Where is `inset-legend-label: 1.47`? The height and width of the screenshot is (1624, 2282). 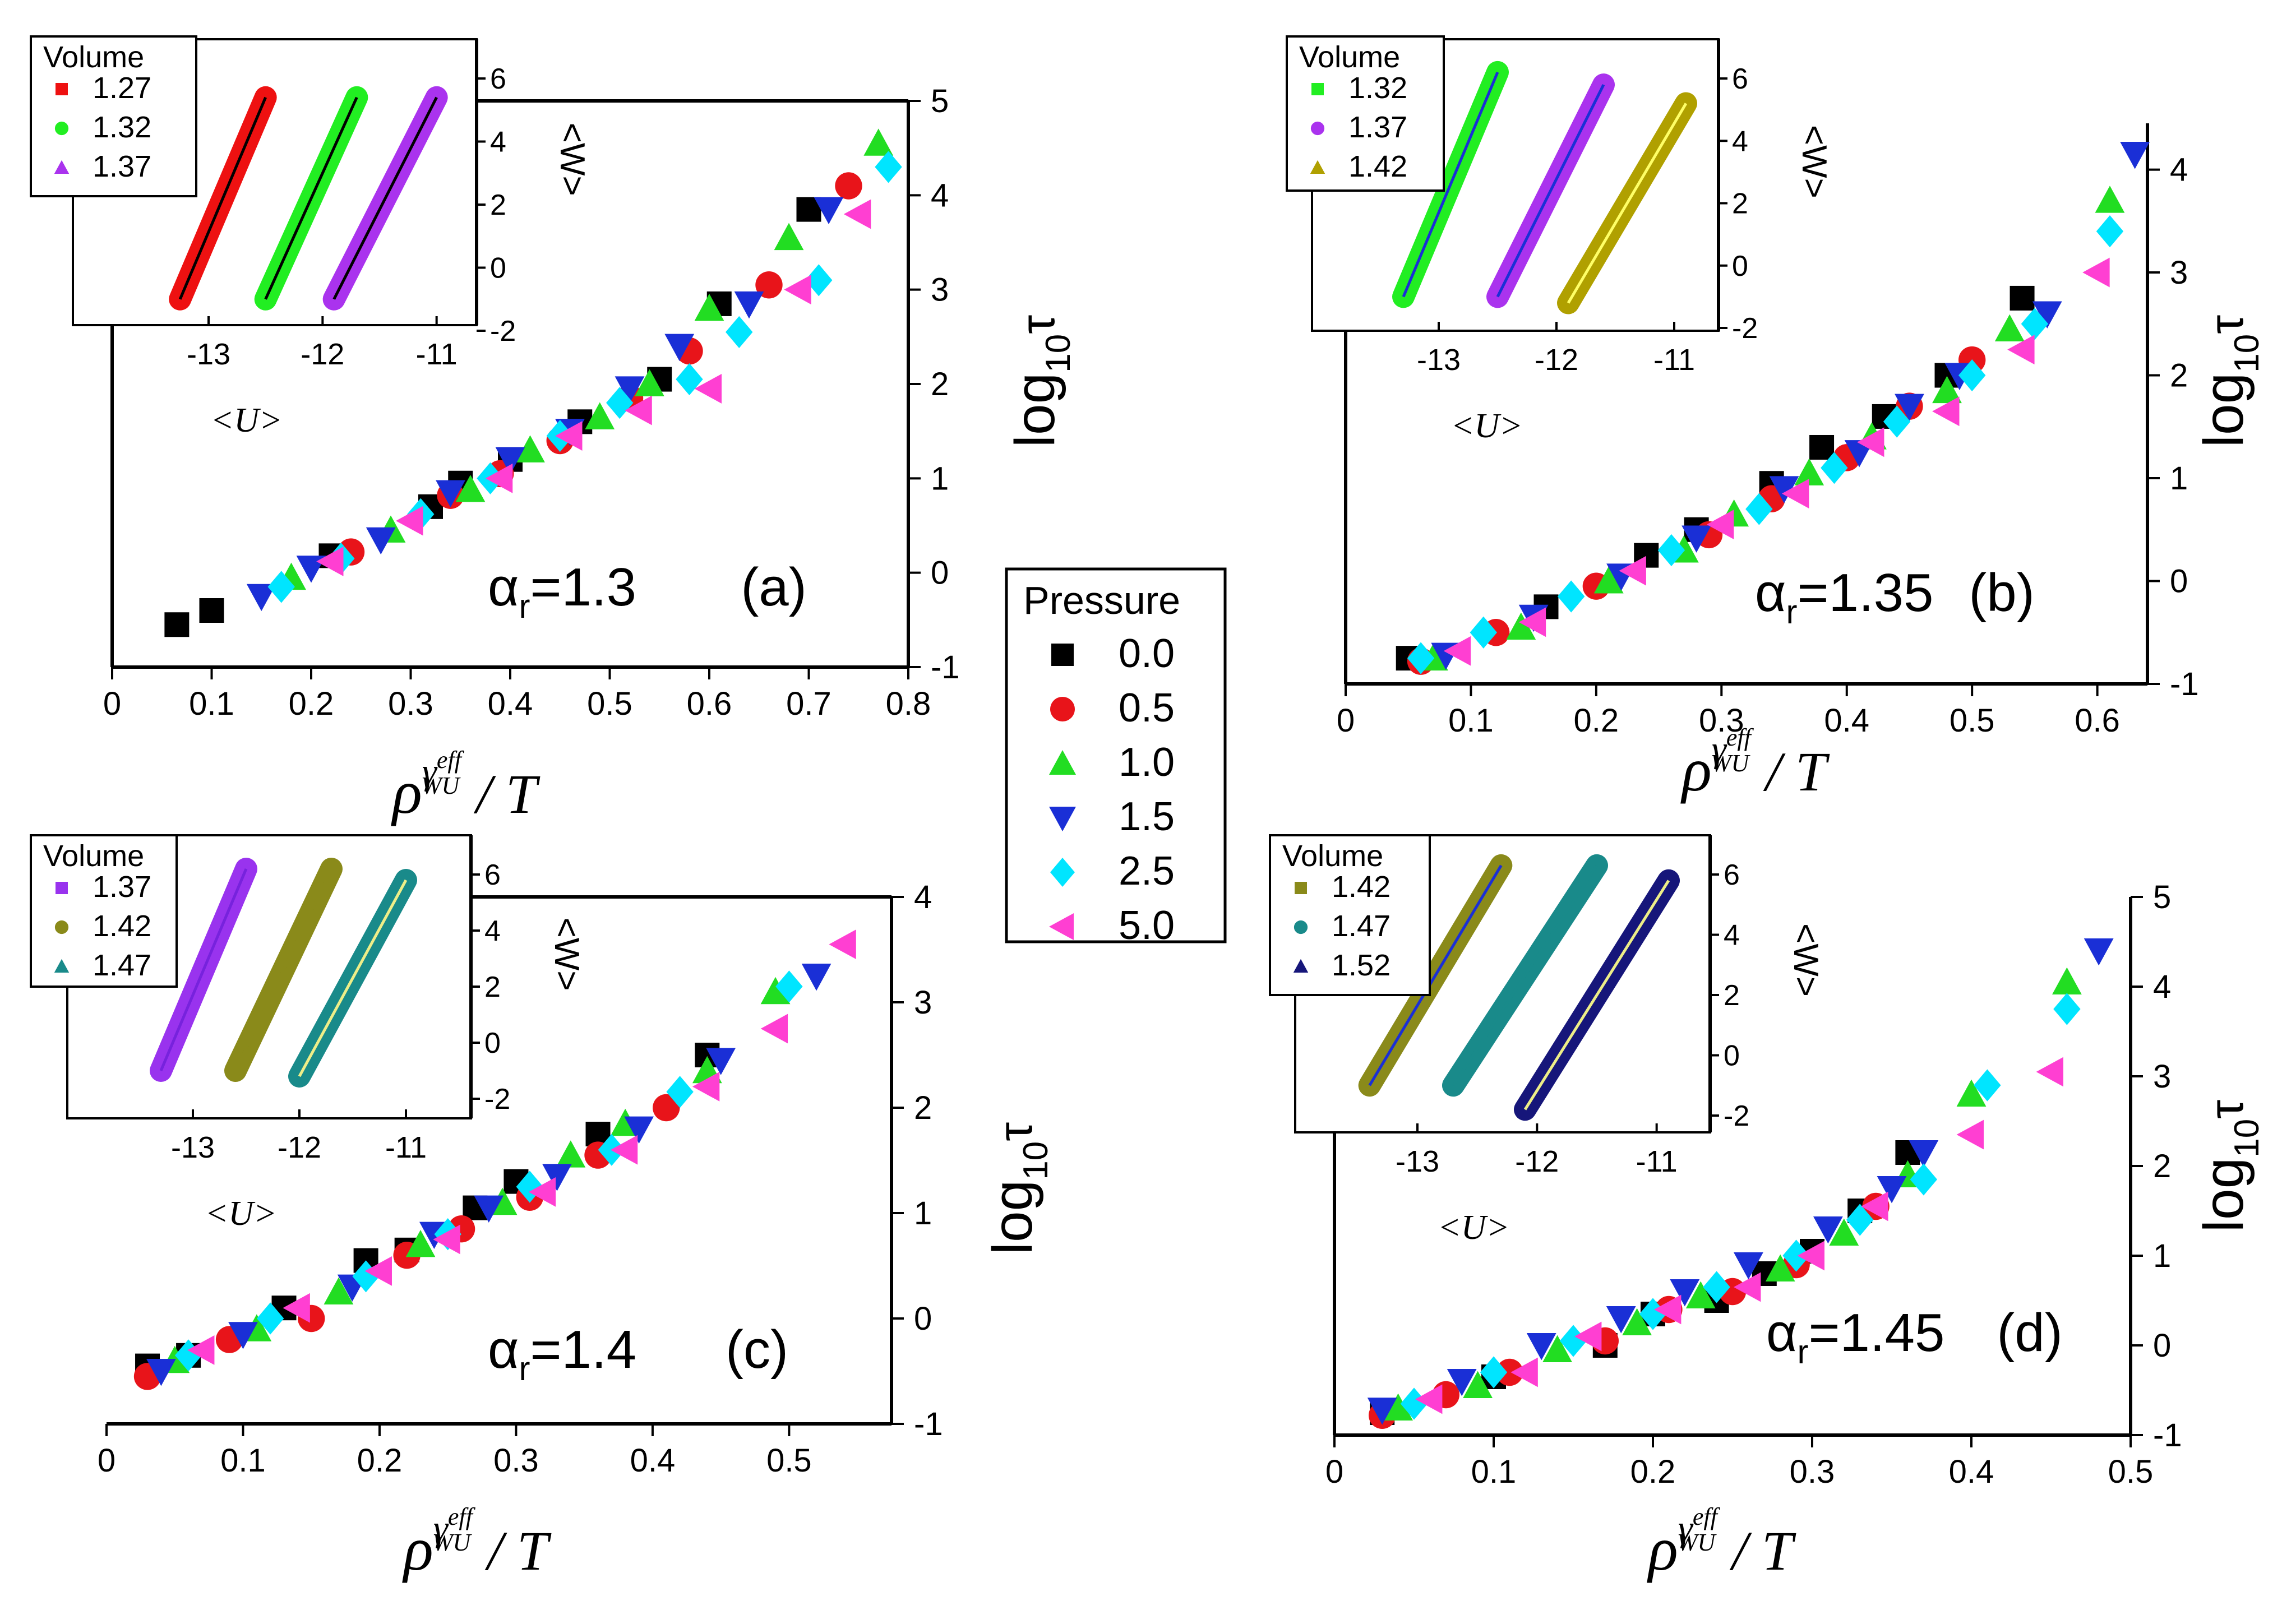 inset-legend-label: 1.47 is located at coordinates (122, 966).